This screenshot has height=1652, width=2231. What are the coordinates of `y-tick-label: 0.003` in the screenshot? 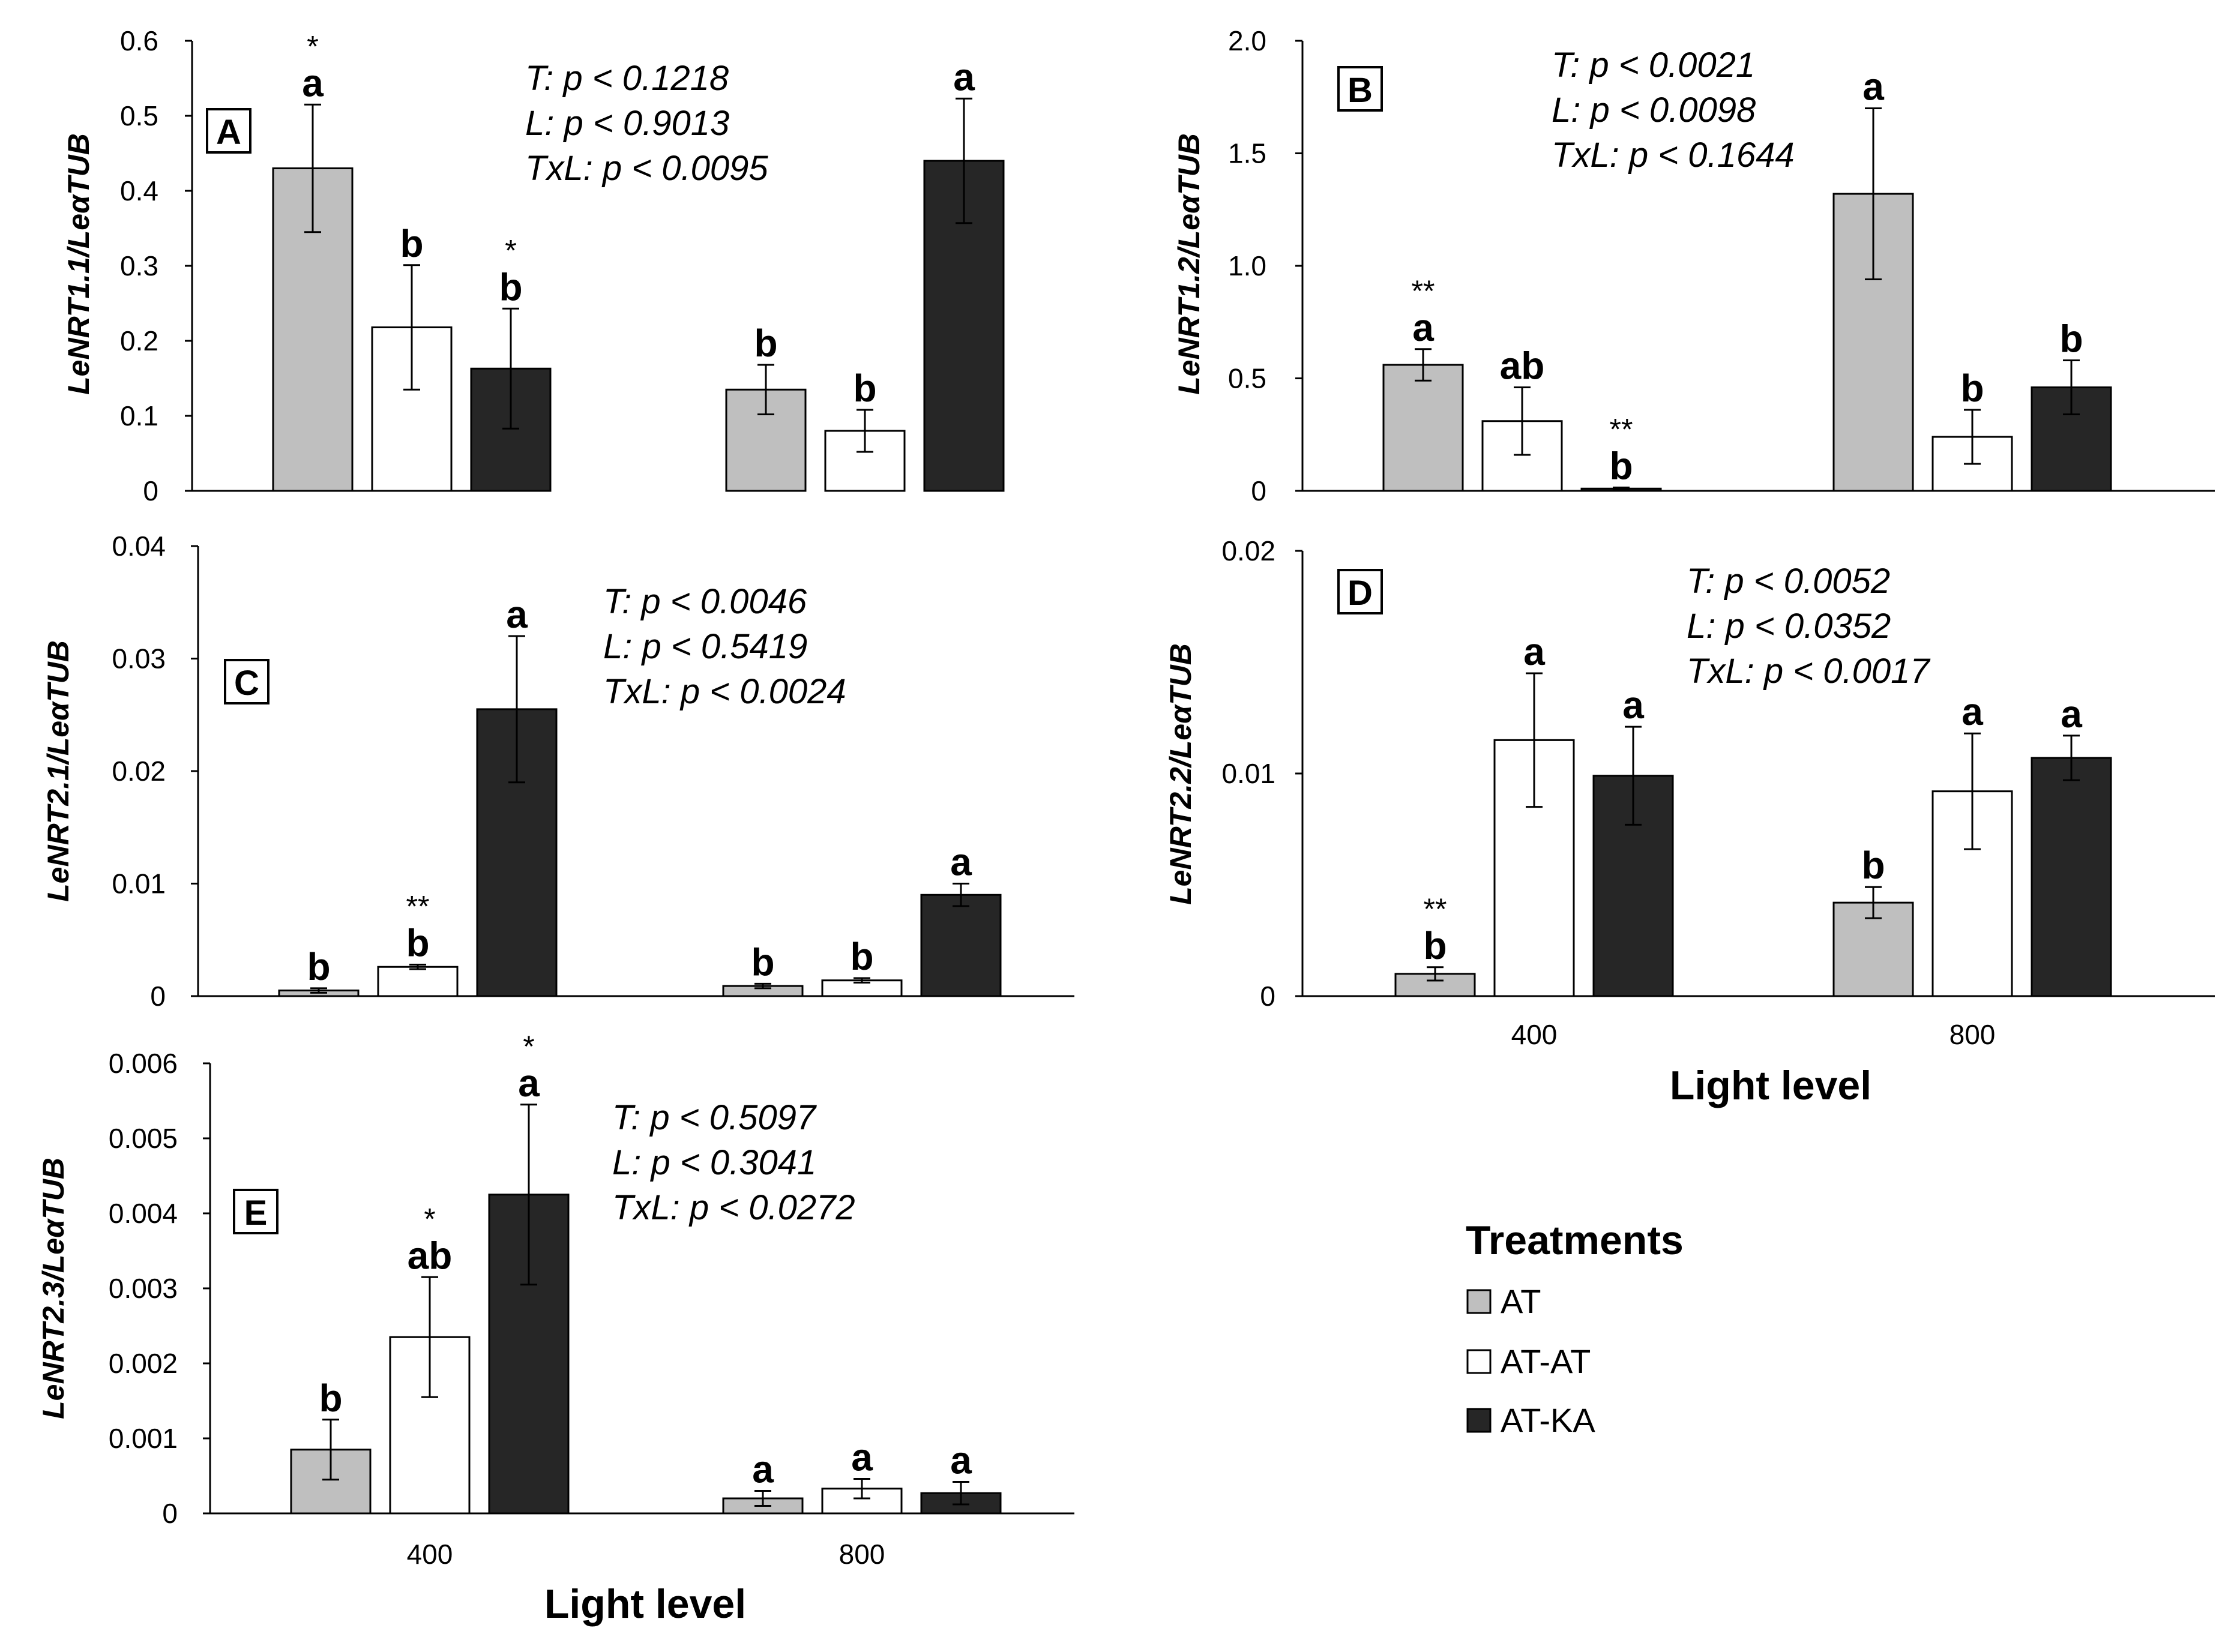 It's located at (143, 1288).